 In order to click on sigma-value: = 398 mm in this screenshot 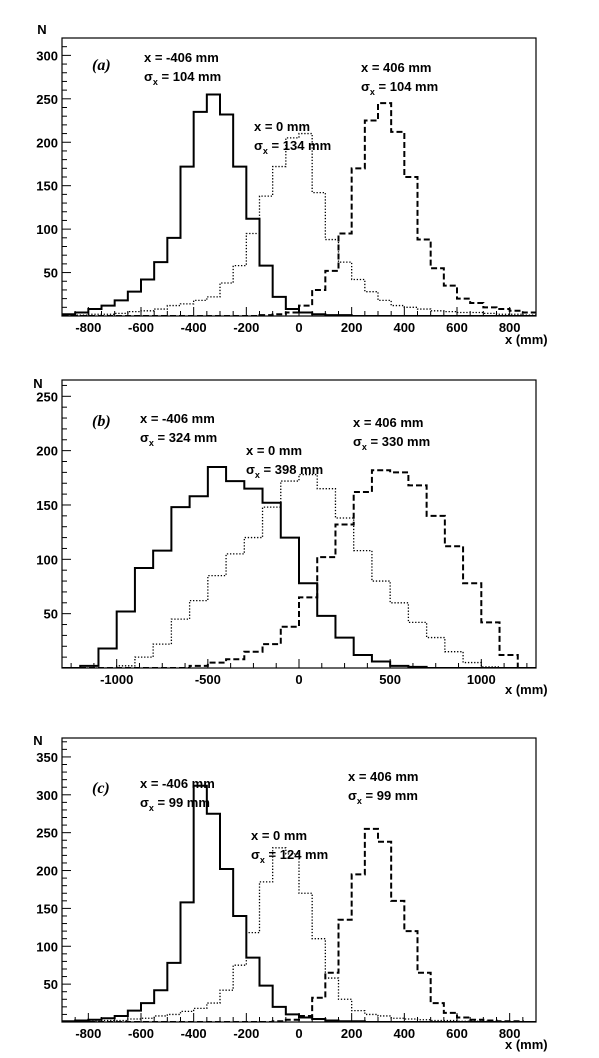, I will do `click(291, 469)`.